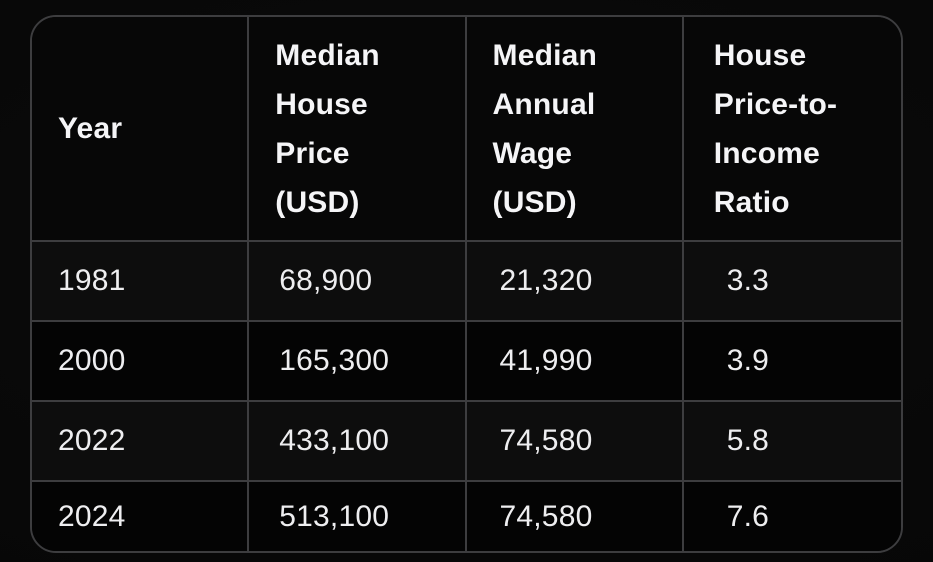  I want to click on ratio-cell: 5.8, so click(748, 440).